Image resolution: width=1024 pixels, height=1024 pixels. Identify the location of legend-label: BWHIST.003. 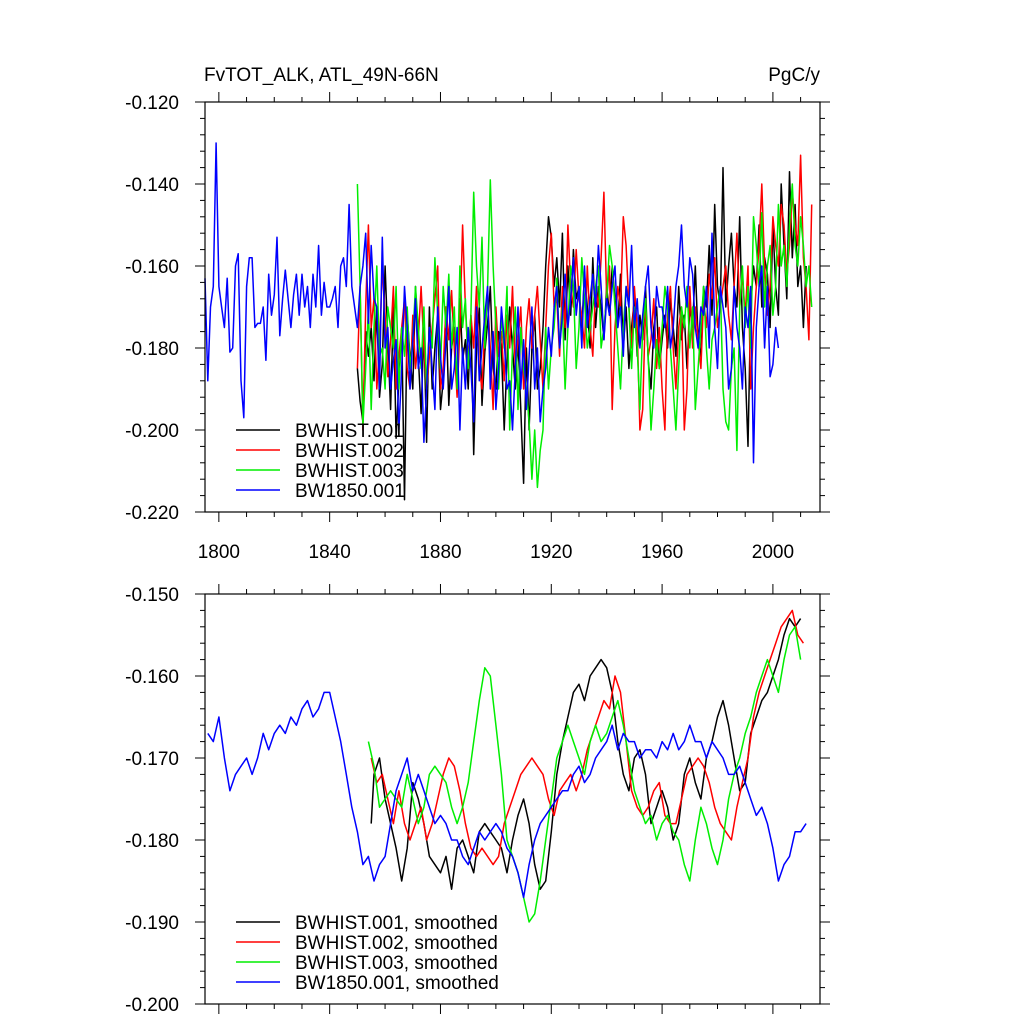
(349, 471).